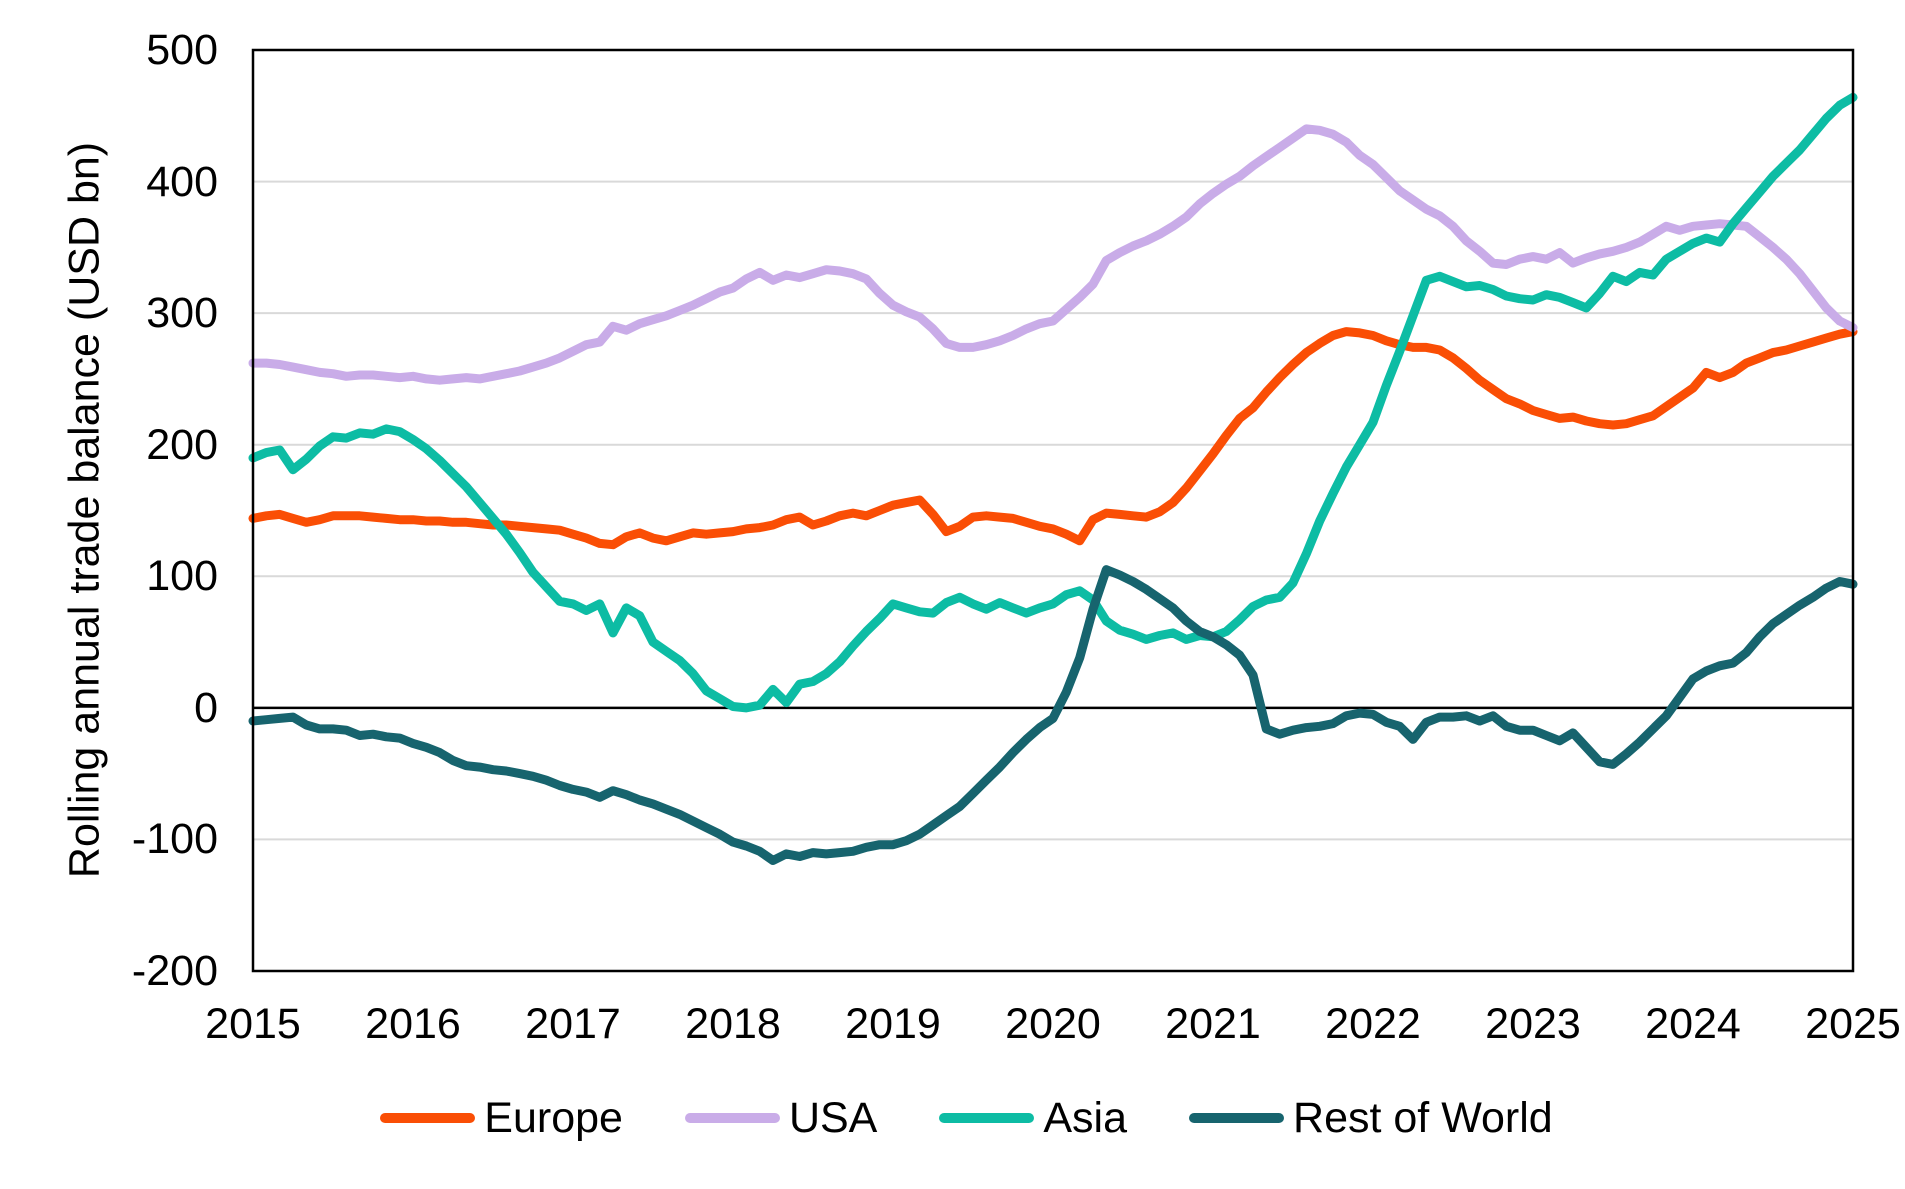 The image size is (1905, 1189). I want to click on legend-swatch-rest-of-world, so click(1237, 1118).